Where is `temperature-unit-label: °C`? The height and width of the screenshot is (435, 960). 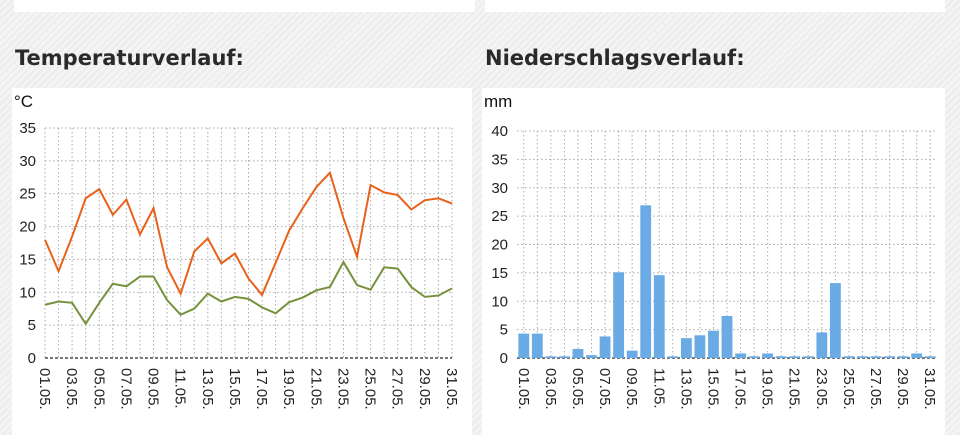
temperature-unit-label: °C is located at coordinates (24, 101).